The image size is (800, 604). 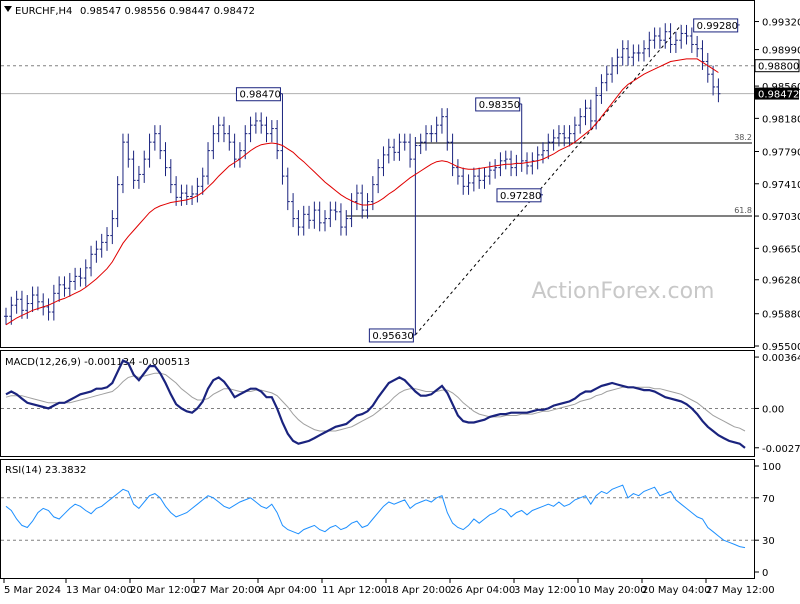 I want to click on macd-main-line, so click(x=375, y=403).